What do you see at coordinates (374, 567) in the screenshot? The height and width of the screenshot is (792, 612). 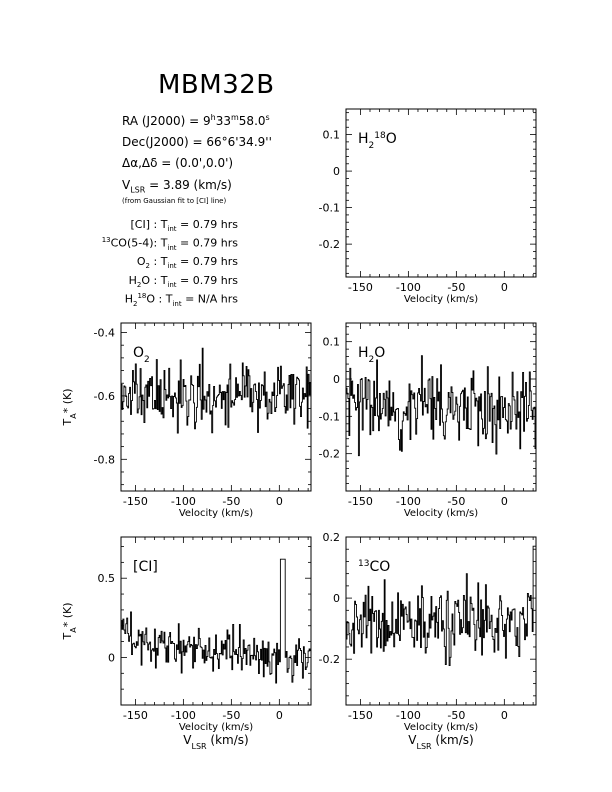 I see `species-label: 13CO` at bounding box center [374, 567].